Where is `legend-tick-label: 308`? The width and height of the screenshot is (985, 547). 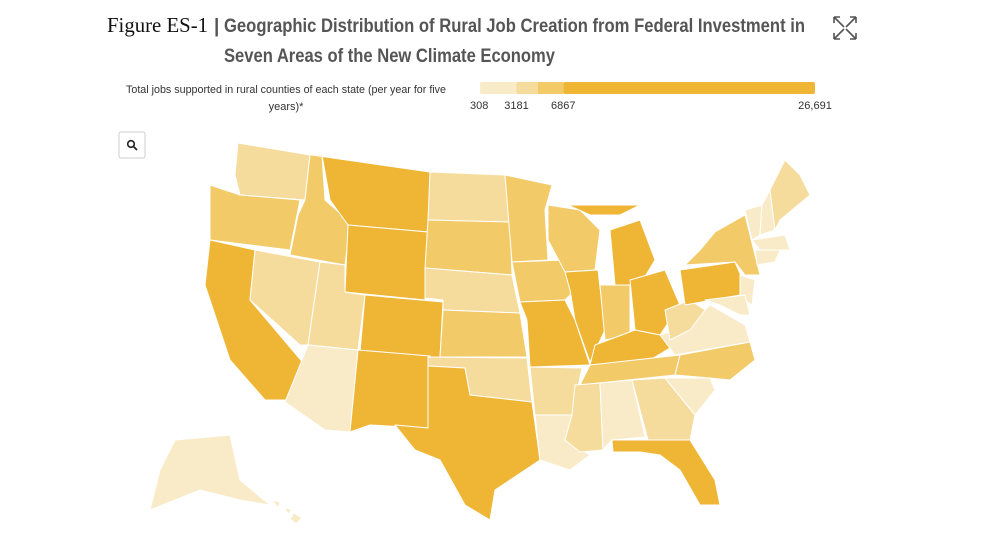 legend-tick-label: 308 is located at coordinates (479, 106).